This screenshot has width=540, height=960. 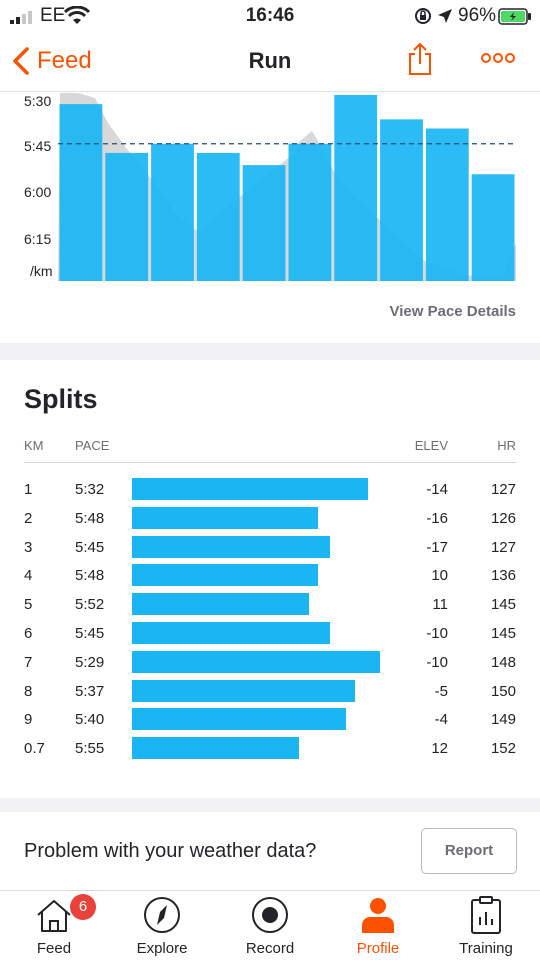 What do you see at coordinates (90, 605) in the screenshot?
I see `split-pace: 5:52` at bounding box center [90, 605].